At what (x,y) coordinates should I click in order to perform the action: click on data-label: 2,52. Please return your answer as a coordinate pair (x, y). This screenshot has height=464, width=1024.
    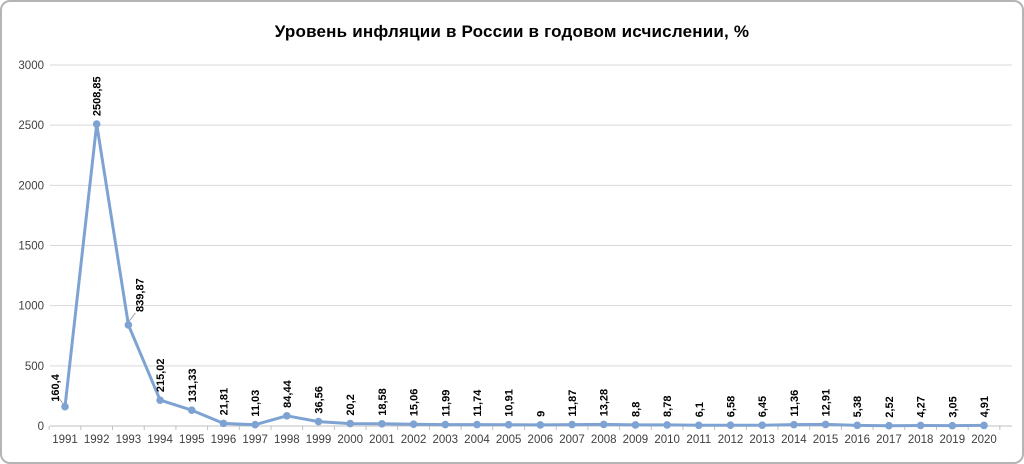
    Looking at the image, I should click on (890, 406).